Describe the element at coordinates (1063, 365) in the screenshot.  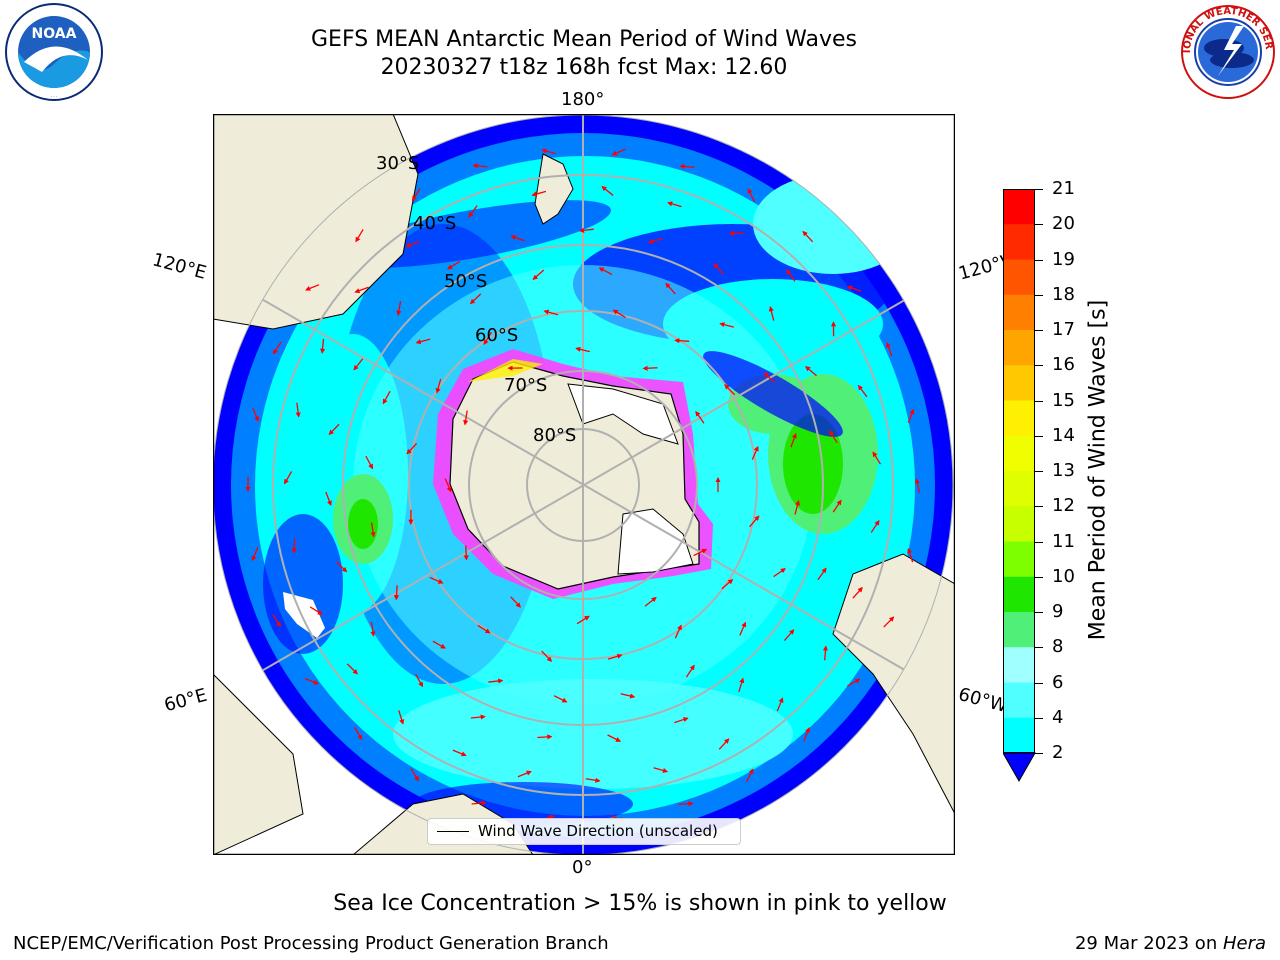
I see `colorbar-tick-label: 16` at that location.